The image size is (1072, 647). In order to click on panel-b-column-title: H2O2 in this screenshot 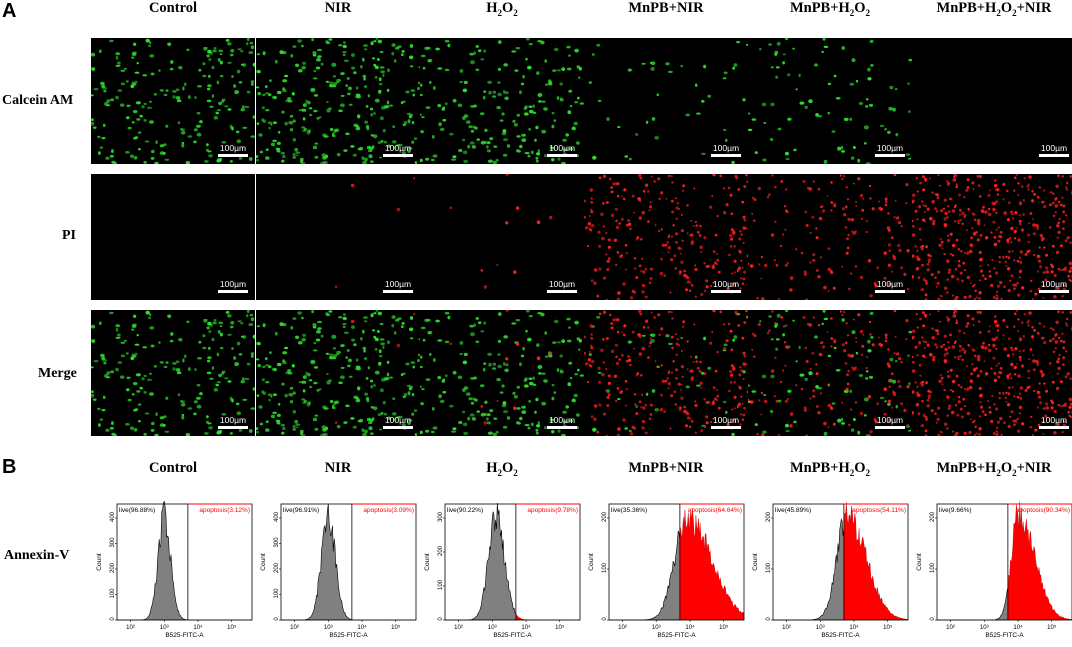, I will do `click(502, 469)`.